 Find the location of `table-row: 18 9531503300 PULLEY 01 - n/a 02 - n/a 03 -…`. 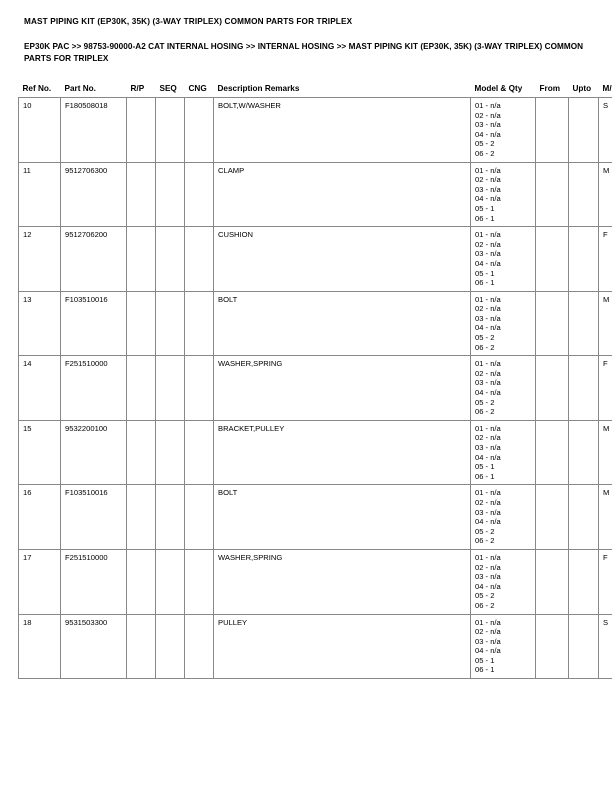

table-row: 18 9531503300 PULLEY 01 - n/a 02 - n/a 03 -… is located at coordinates (315, 647).